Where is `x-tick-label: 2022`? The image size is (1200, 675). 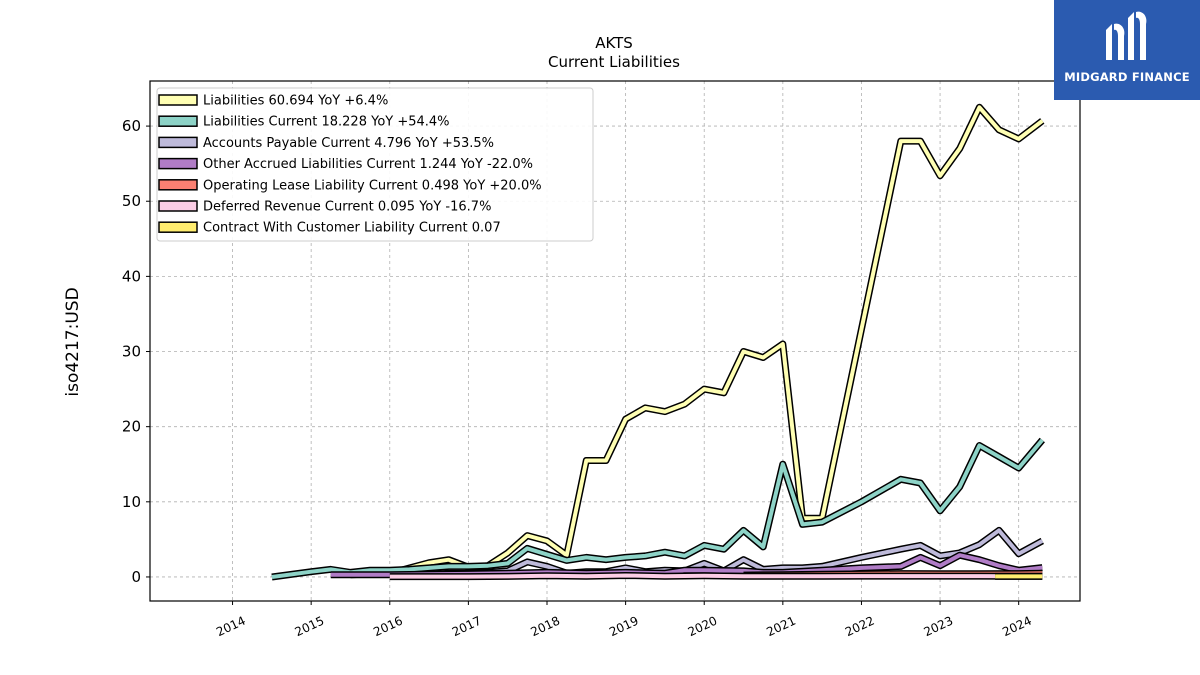
x-tick-label: 2022 is located at coordinates (860, 627).